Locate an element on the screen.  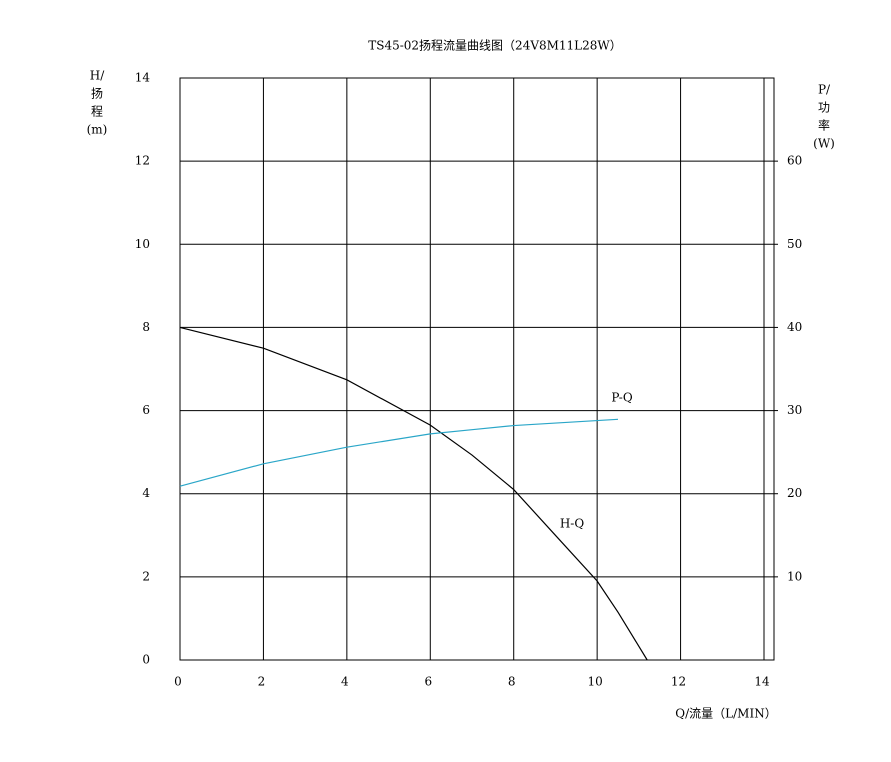
y-axis-label: H/ is located at coordinates (97, 76).